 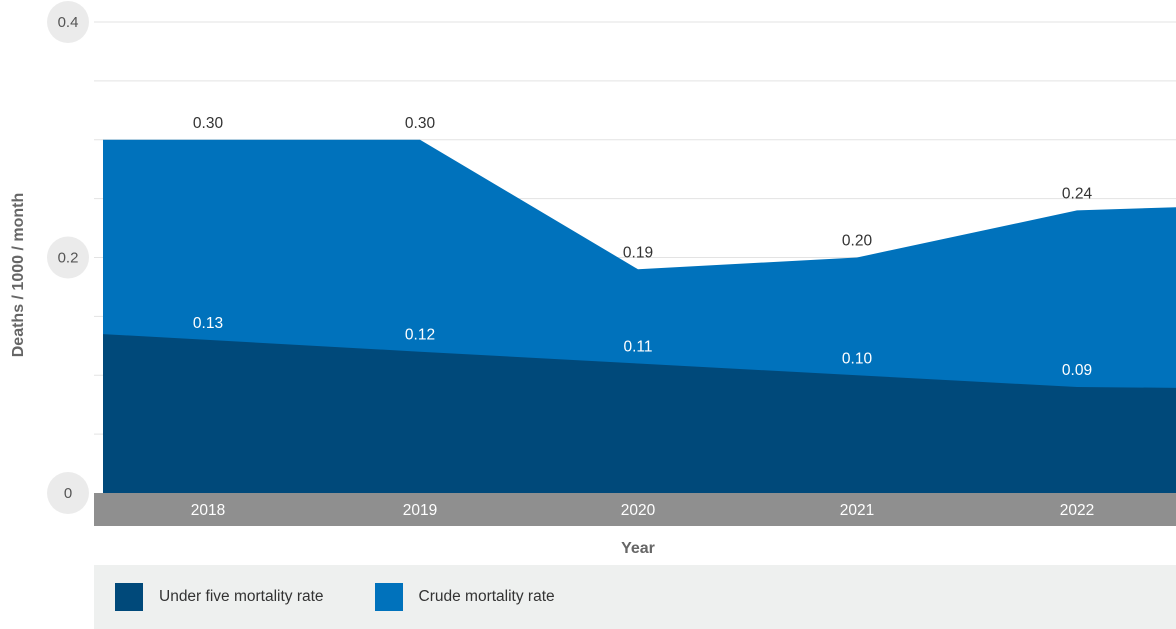 I want to click on x-axis-band-bg, so click(x=635, y=509).